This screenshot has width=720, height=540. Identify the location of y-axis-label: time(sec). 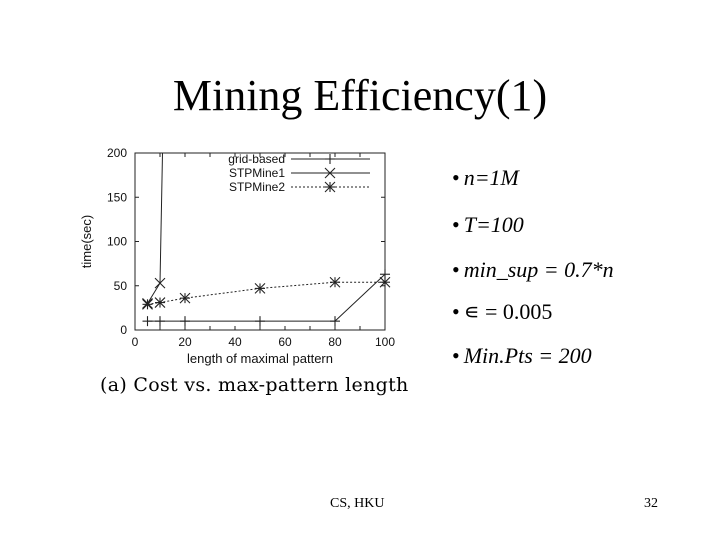
(86, 241).